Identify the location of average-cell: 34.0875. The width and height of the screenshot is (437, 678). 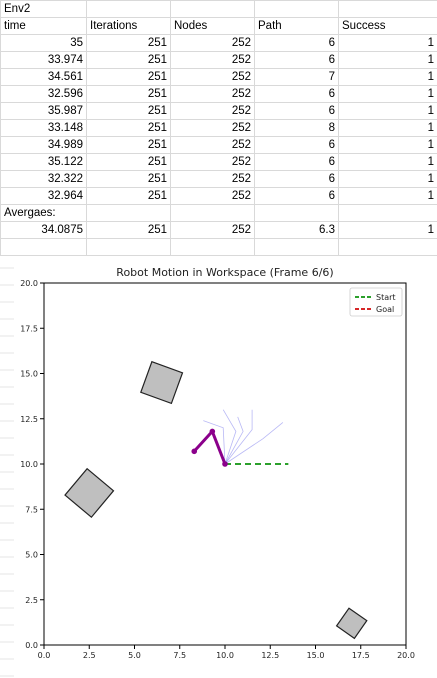
(43, 230).